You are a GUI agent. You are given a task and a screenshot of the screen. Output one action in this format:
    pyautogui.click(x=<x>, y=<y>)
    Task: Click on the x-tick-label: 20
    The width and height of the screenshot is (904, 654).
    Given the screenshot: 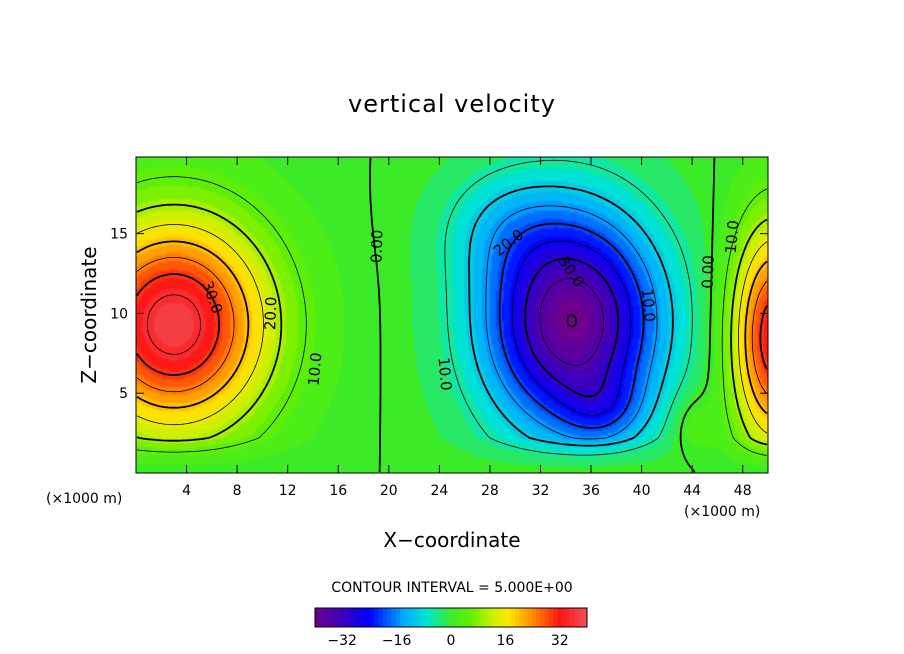 What is the action you would take?
    pyautogui.click(x=389, y=491)
    